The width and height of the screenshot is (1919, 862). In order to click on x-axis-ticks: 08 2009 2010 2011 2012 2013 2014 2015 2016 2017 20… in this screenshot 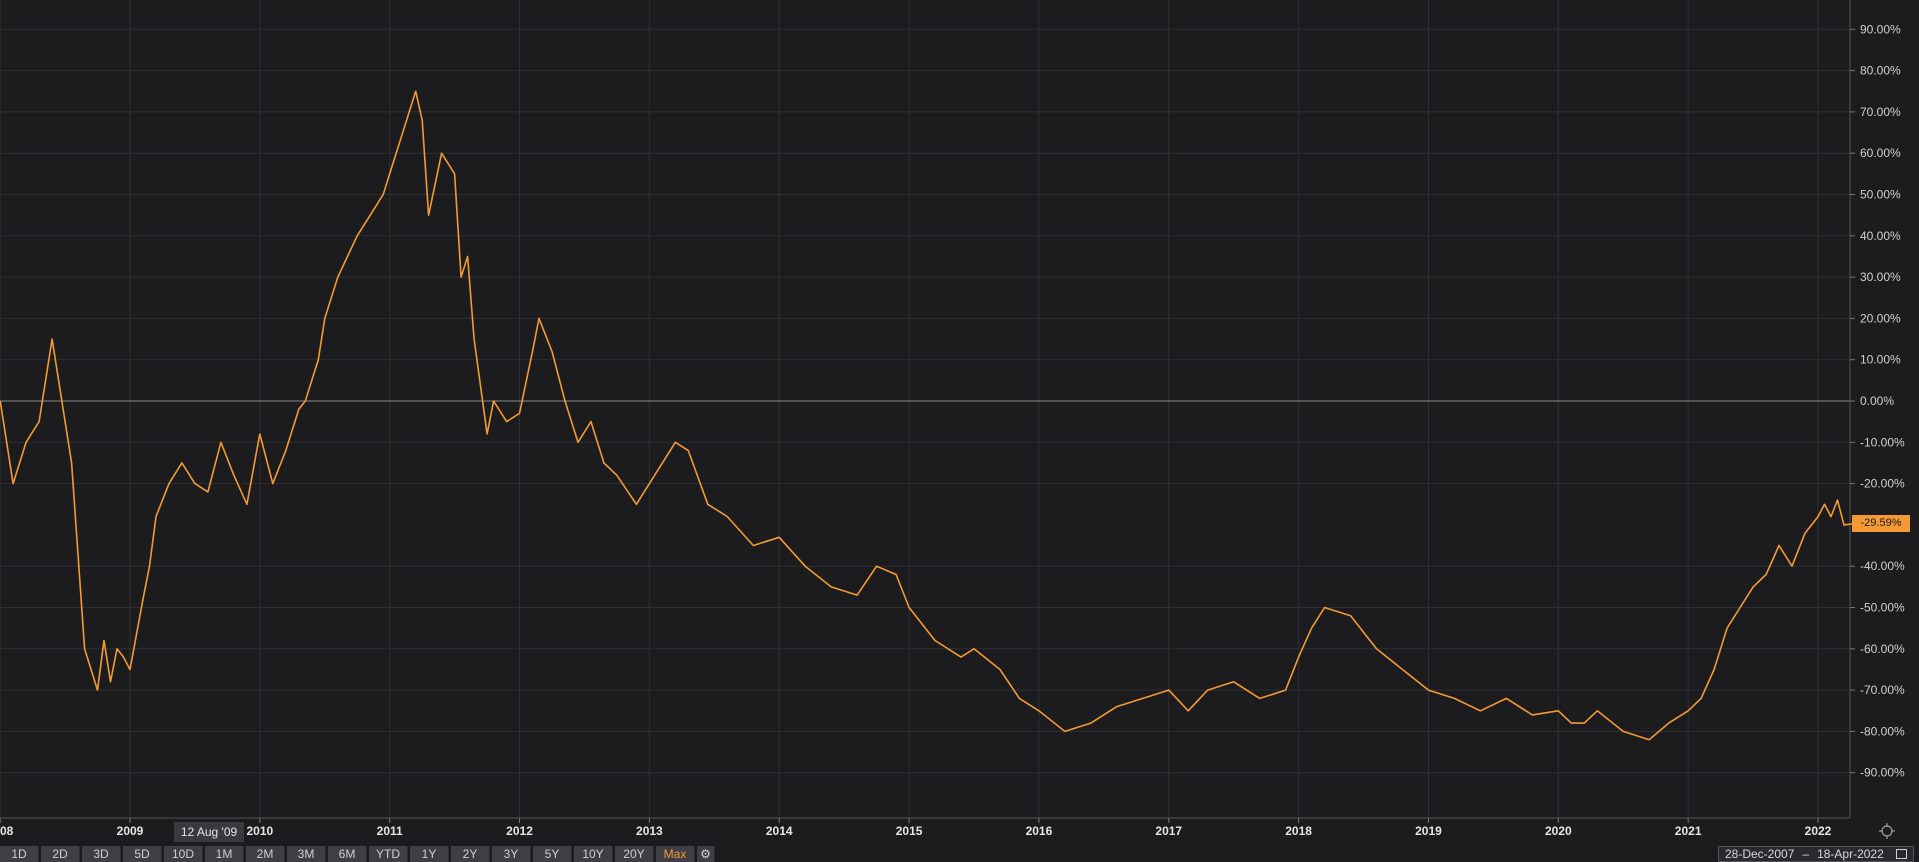, I will do `click(916, 828)`.